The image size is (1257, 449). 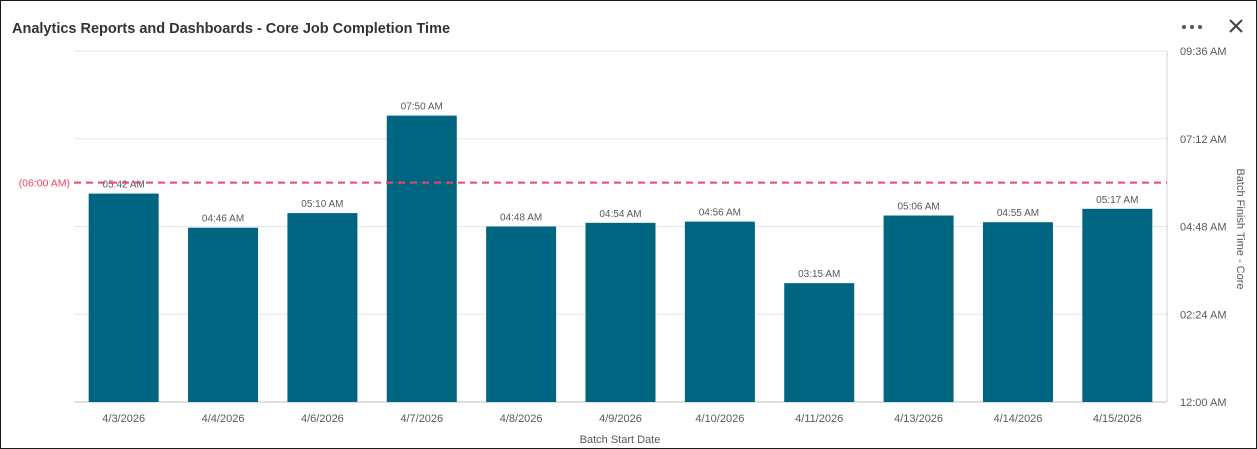 What do you see at coordinates (593, 184) in the screenshot?
I see `threshold-line: (06:00 AM)` at bounding box center [593, 184].